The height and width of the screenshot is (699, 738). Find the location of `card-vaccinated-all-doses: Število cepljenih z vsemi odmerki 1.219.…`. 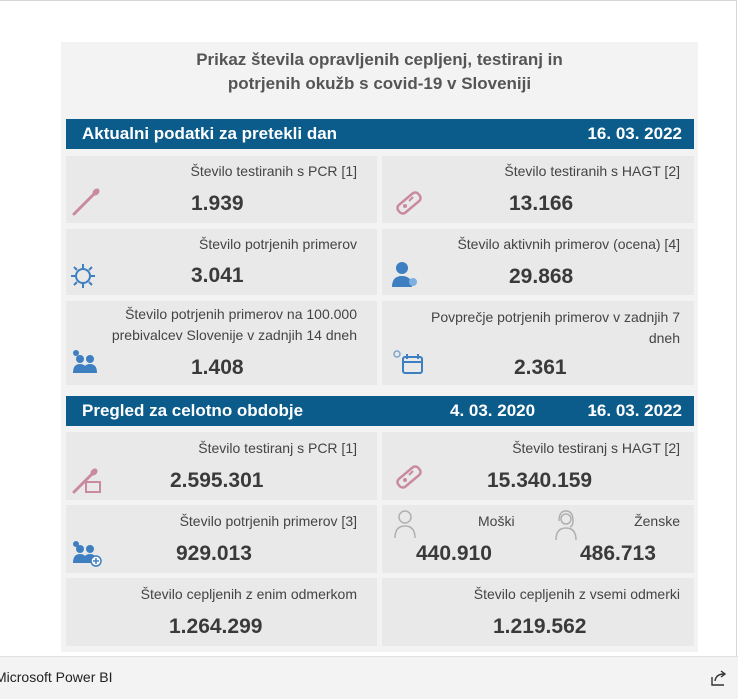

card-vaccinated-all-doses: Število cepljenih z vsemi odmerki 1.219.… is located at coordinates (538, 612).